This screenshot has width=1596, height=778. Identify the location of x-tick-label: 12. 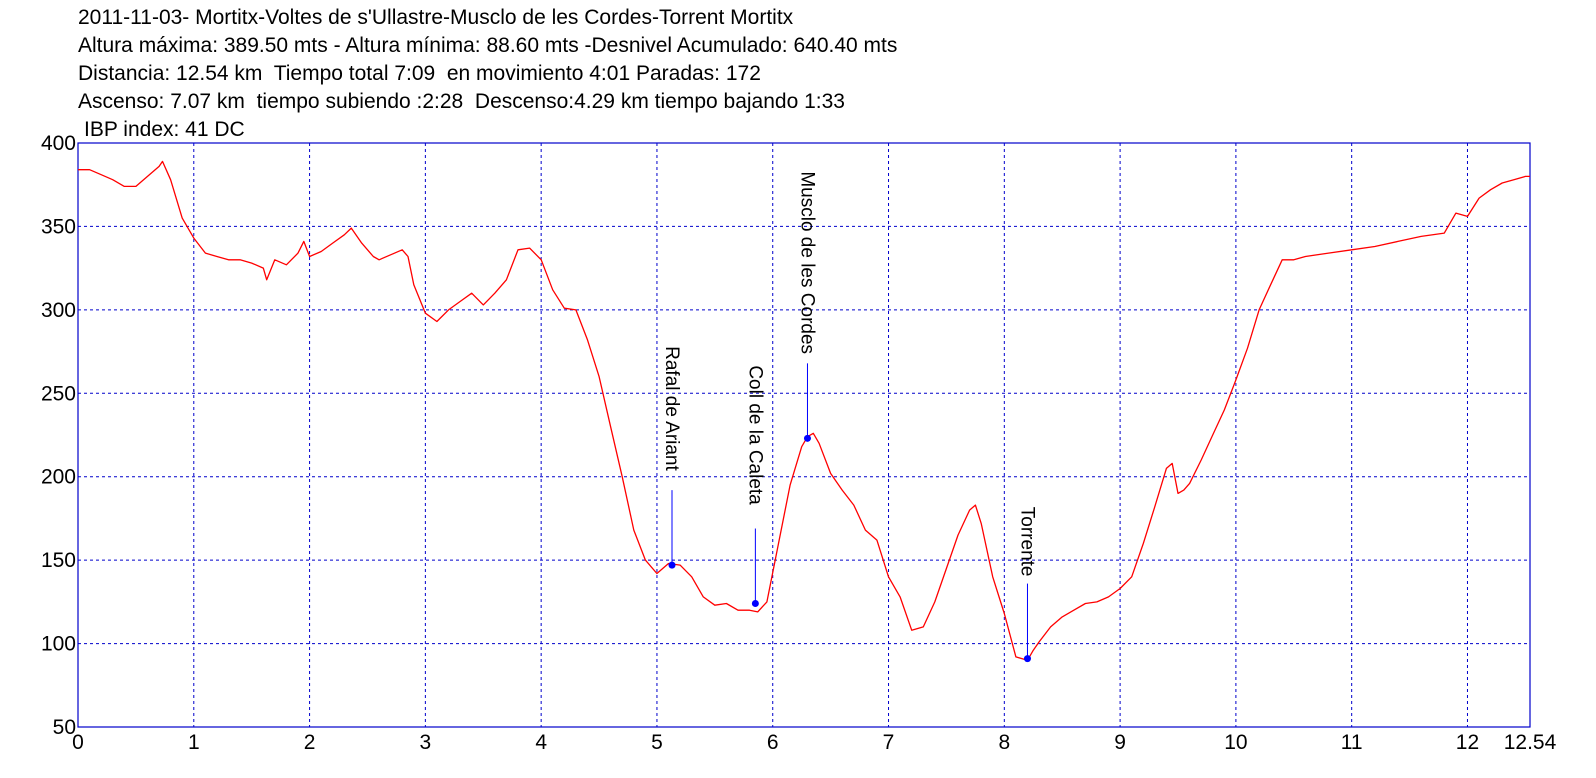
(1467, 742).